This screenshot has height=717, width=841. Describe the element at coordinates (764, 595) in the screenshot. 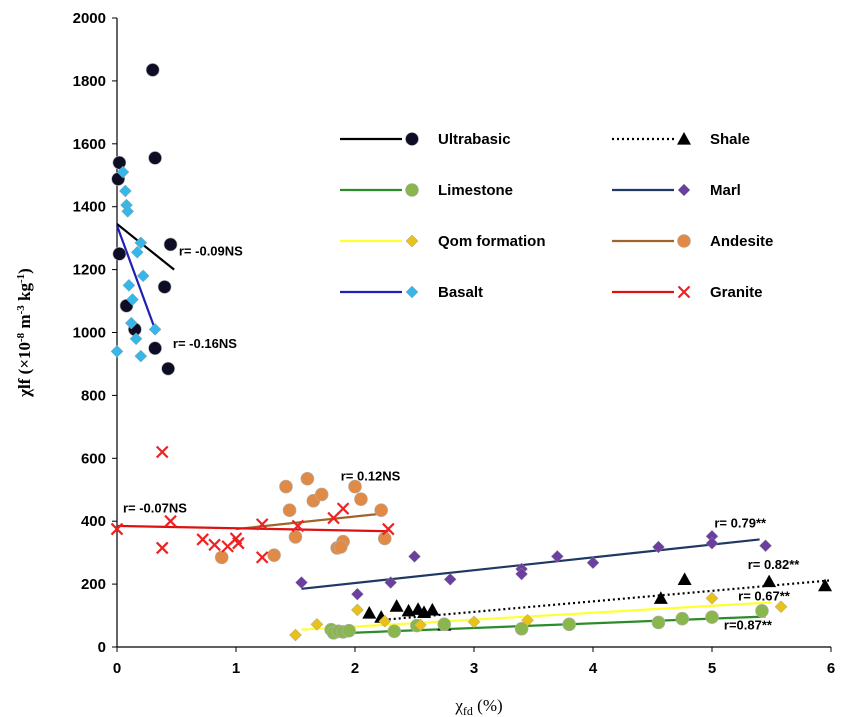

I see `qom-formation-r-label: r= 0.67**` at that location.